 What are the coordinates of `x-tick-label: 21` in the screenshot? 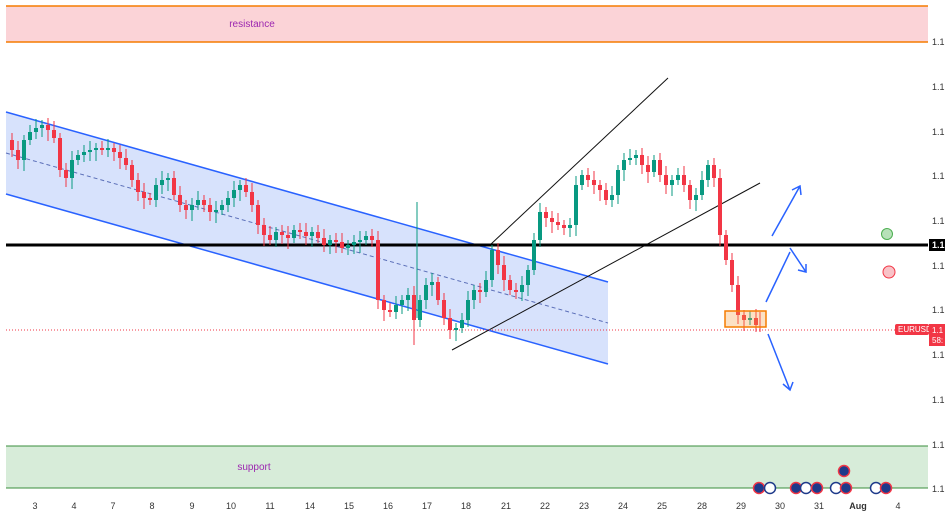 It's located at (506, 506).